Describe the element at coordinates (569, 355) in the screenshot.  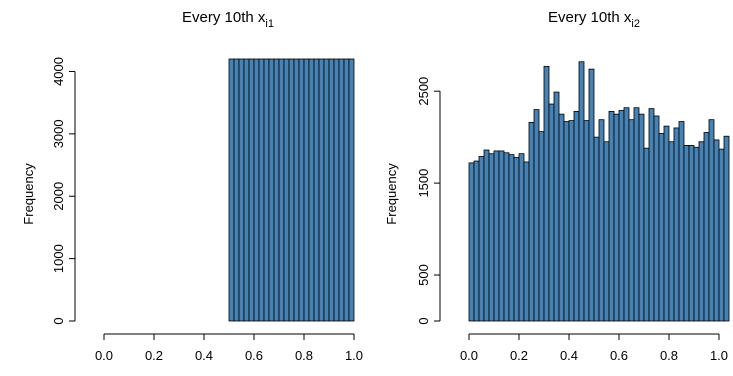
I see `x-tick-label-xi2: 0.4` at that location.